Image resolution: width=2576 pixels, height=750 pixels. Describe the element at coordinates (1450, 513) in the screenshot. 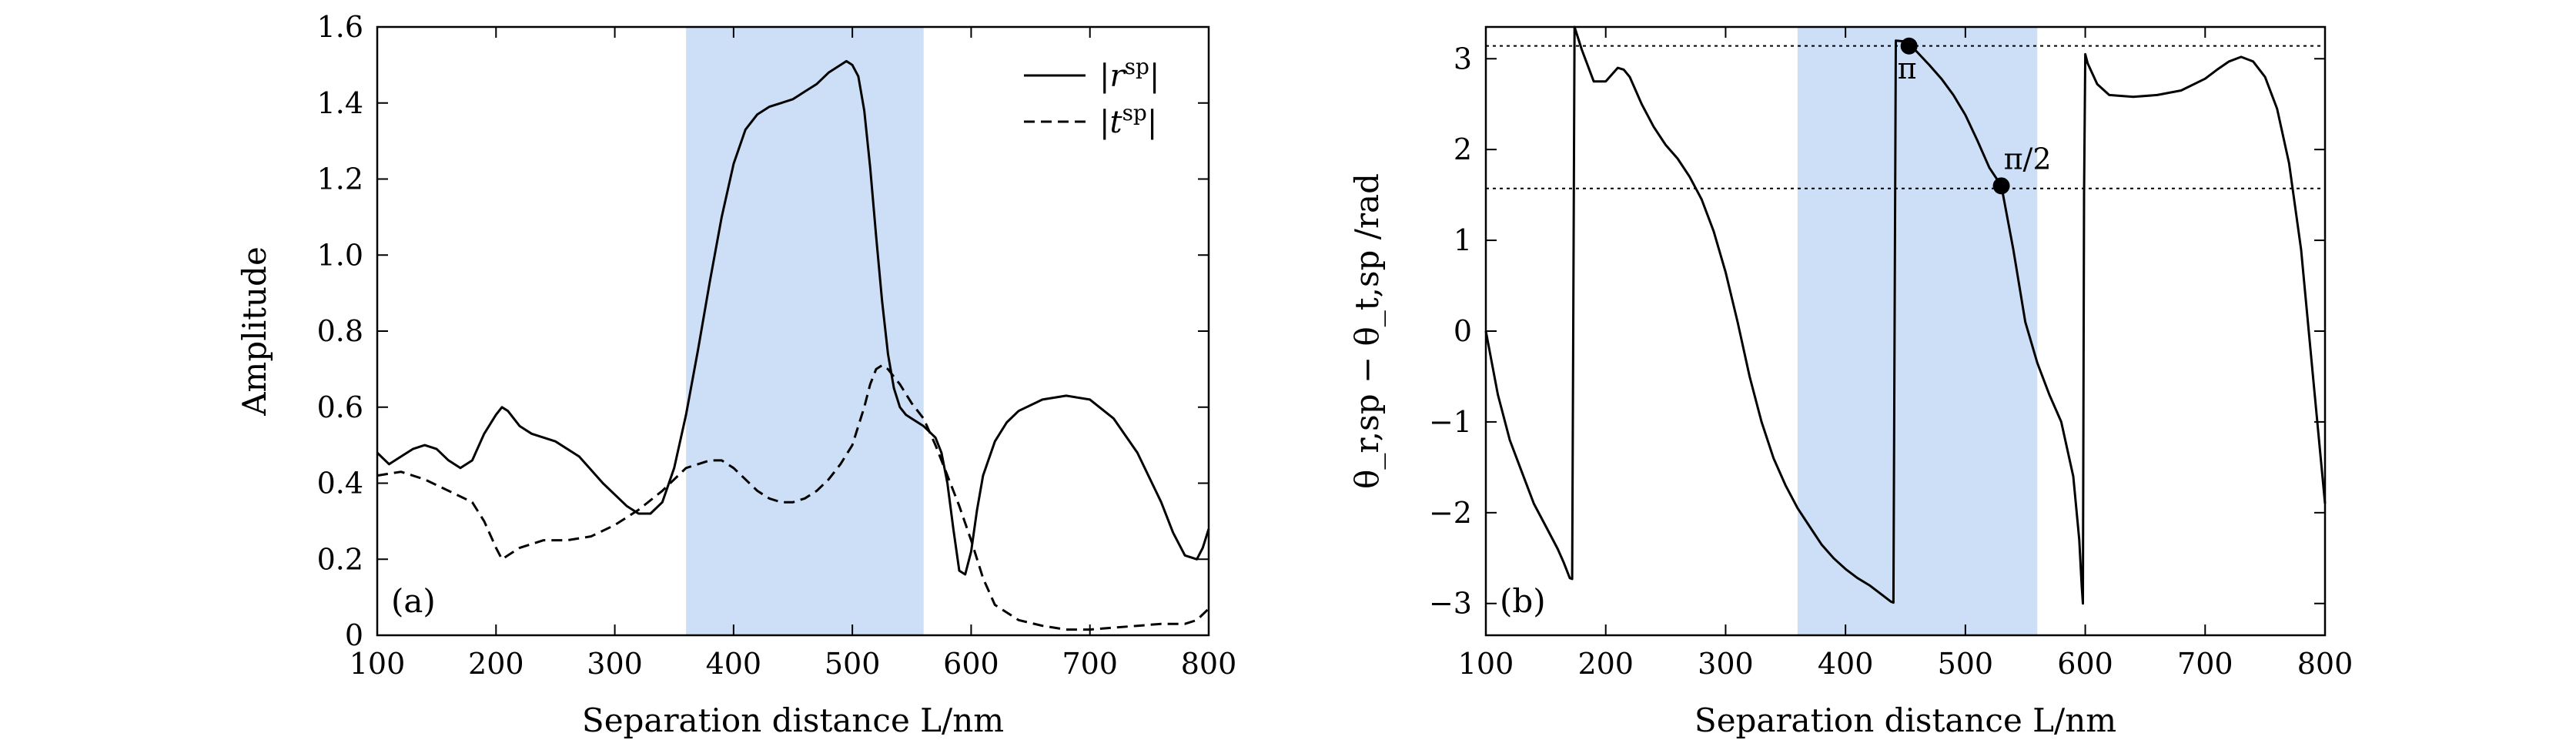

I see `y-tick-label: −2` at that location.